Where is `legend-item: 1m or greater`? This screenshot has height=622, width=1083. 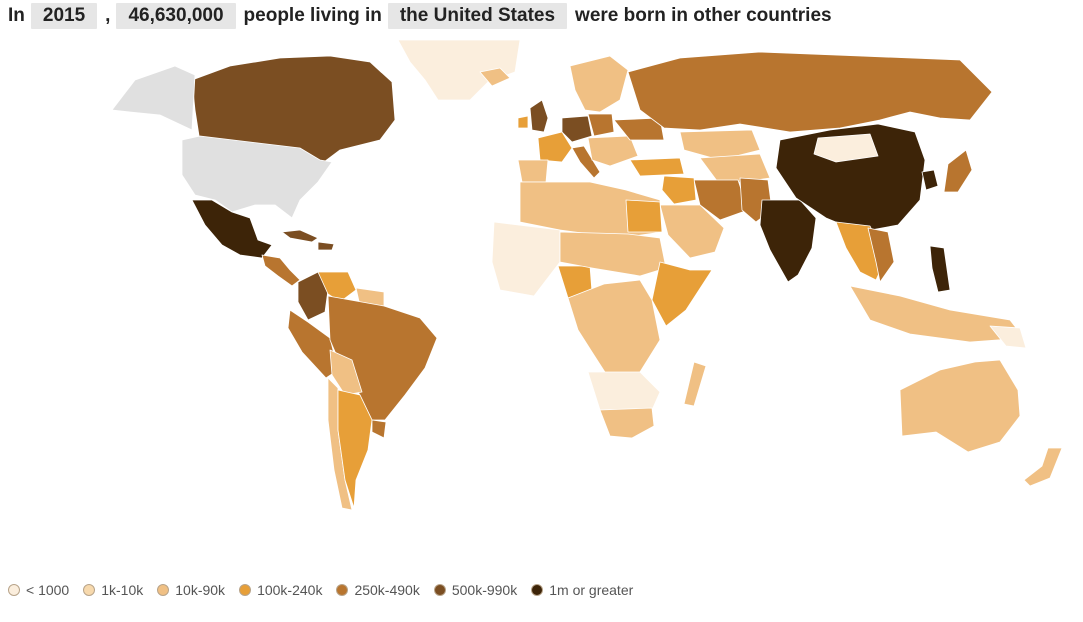 legend-item: 1m or greater is located at coordinates (582, 590).